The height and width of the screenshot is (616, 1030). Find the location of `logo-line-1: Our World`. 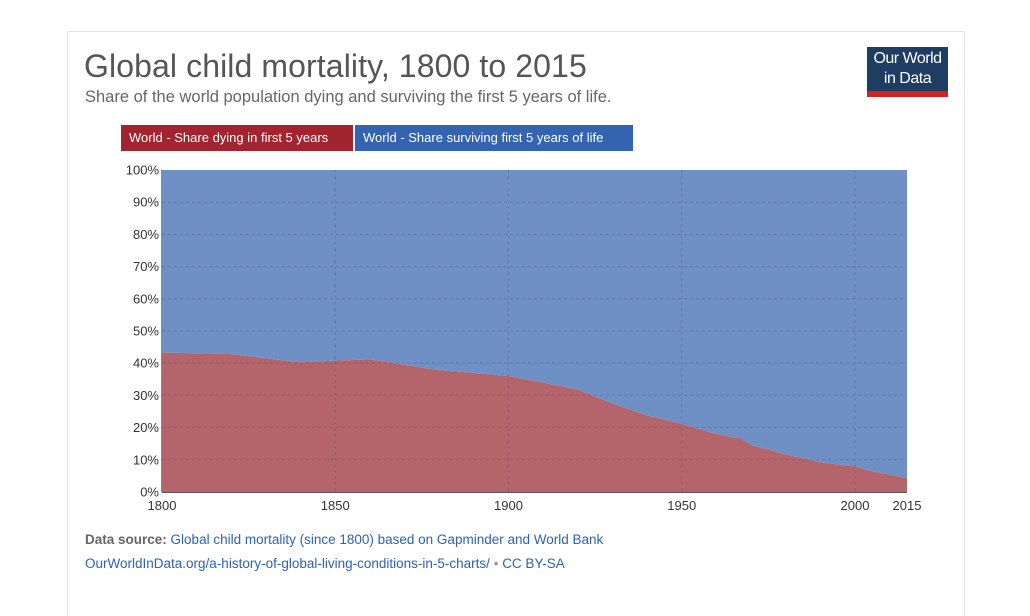

logo-line-1: Our World is located at coordinates (907, 58).